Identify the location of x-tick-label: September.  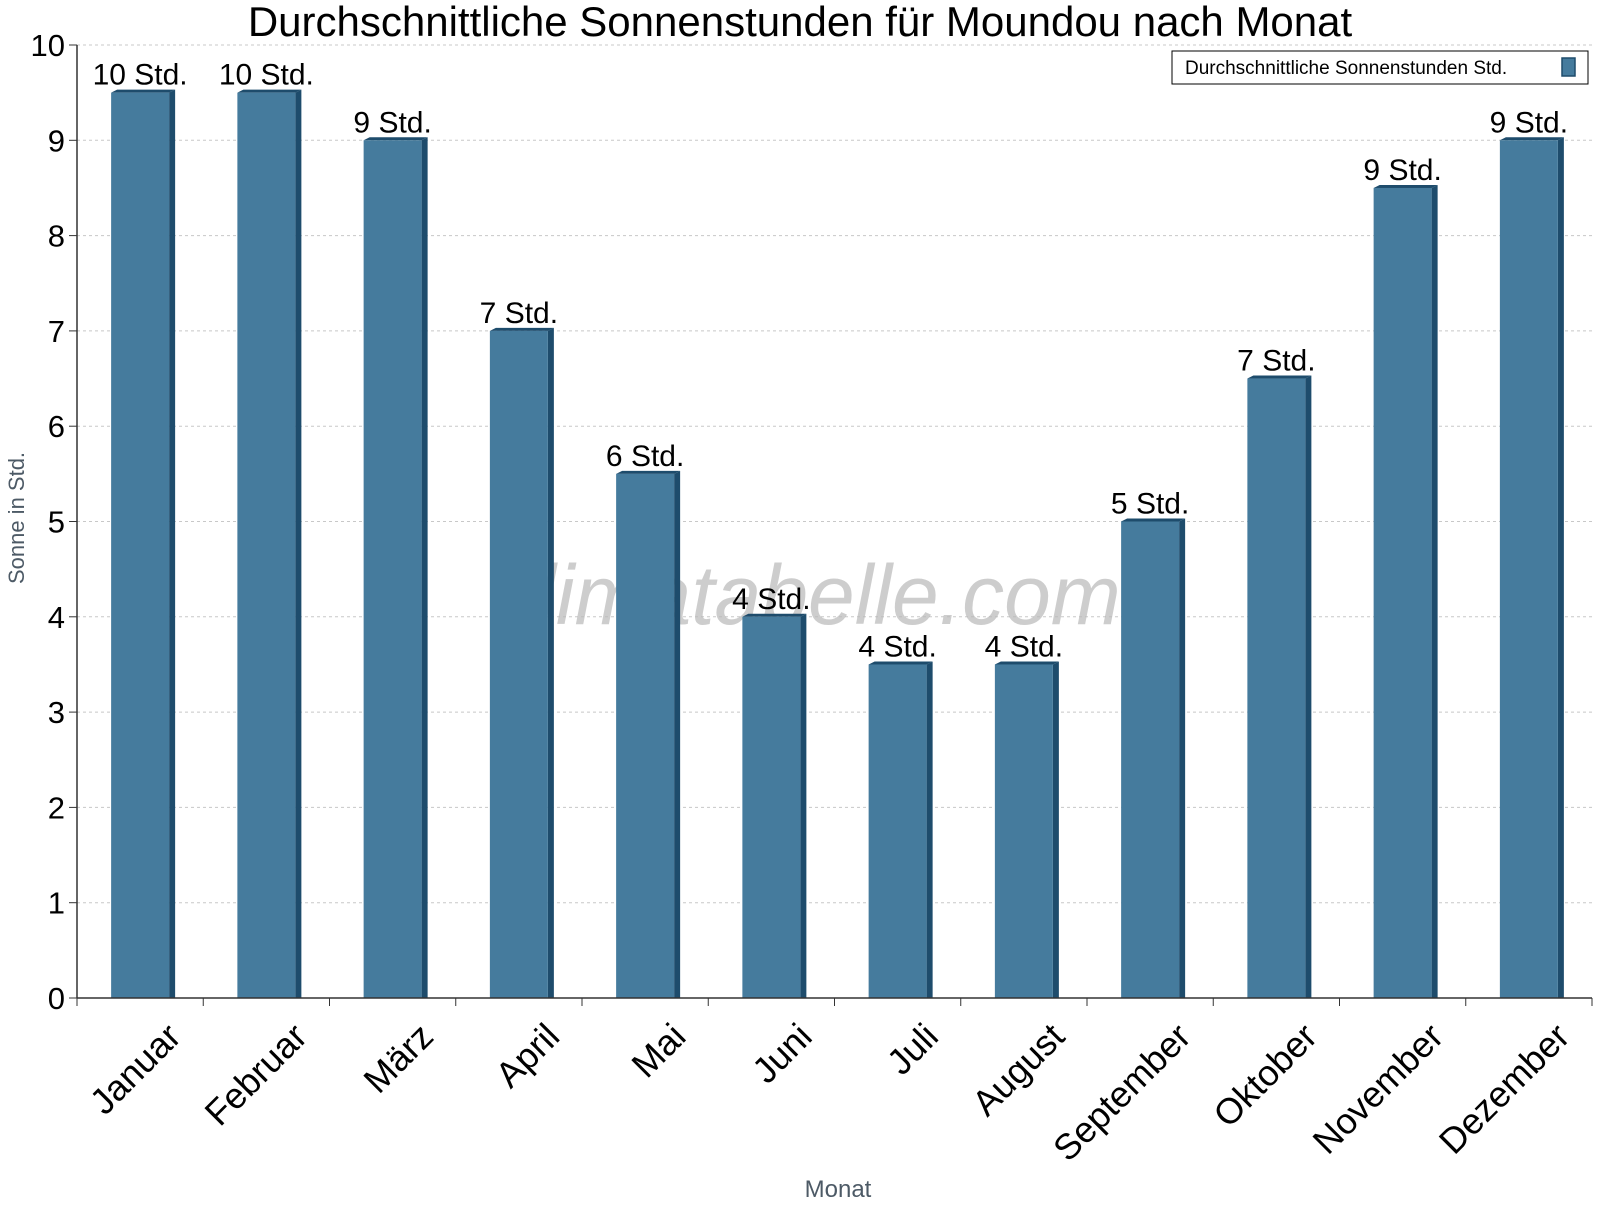
(1122, 1092).